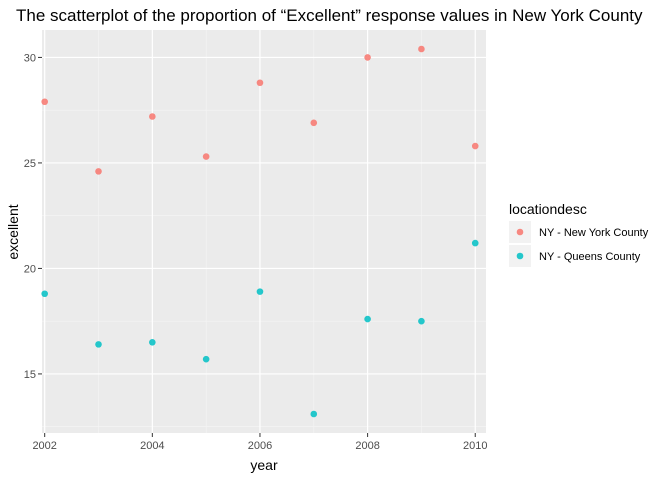 Image resolution: width=672 pixels, height=480 pixels. Describe the element at coordinates (44, 446) in the screenshot. I see `x-tick-label: 2002` at that location.